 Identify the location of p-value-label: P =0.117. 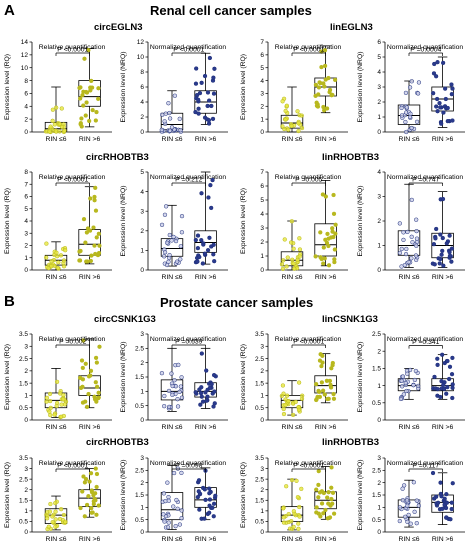
(425, 466).